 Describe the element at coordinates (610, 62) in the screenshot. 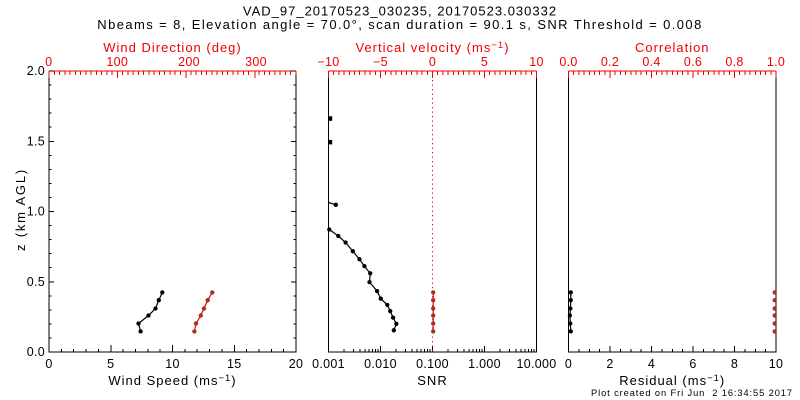

I see `svg-text: 0.2` at that location.